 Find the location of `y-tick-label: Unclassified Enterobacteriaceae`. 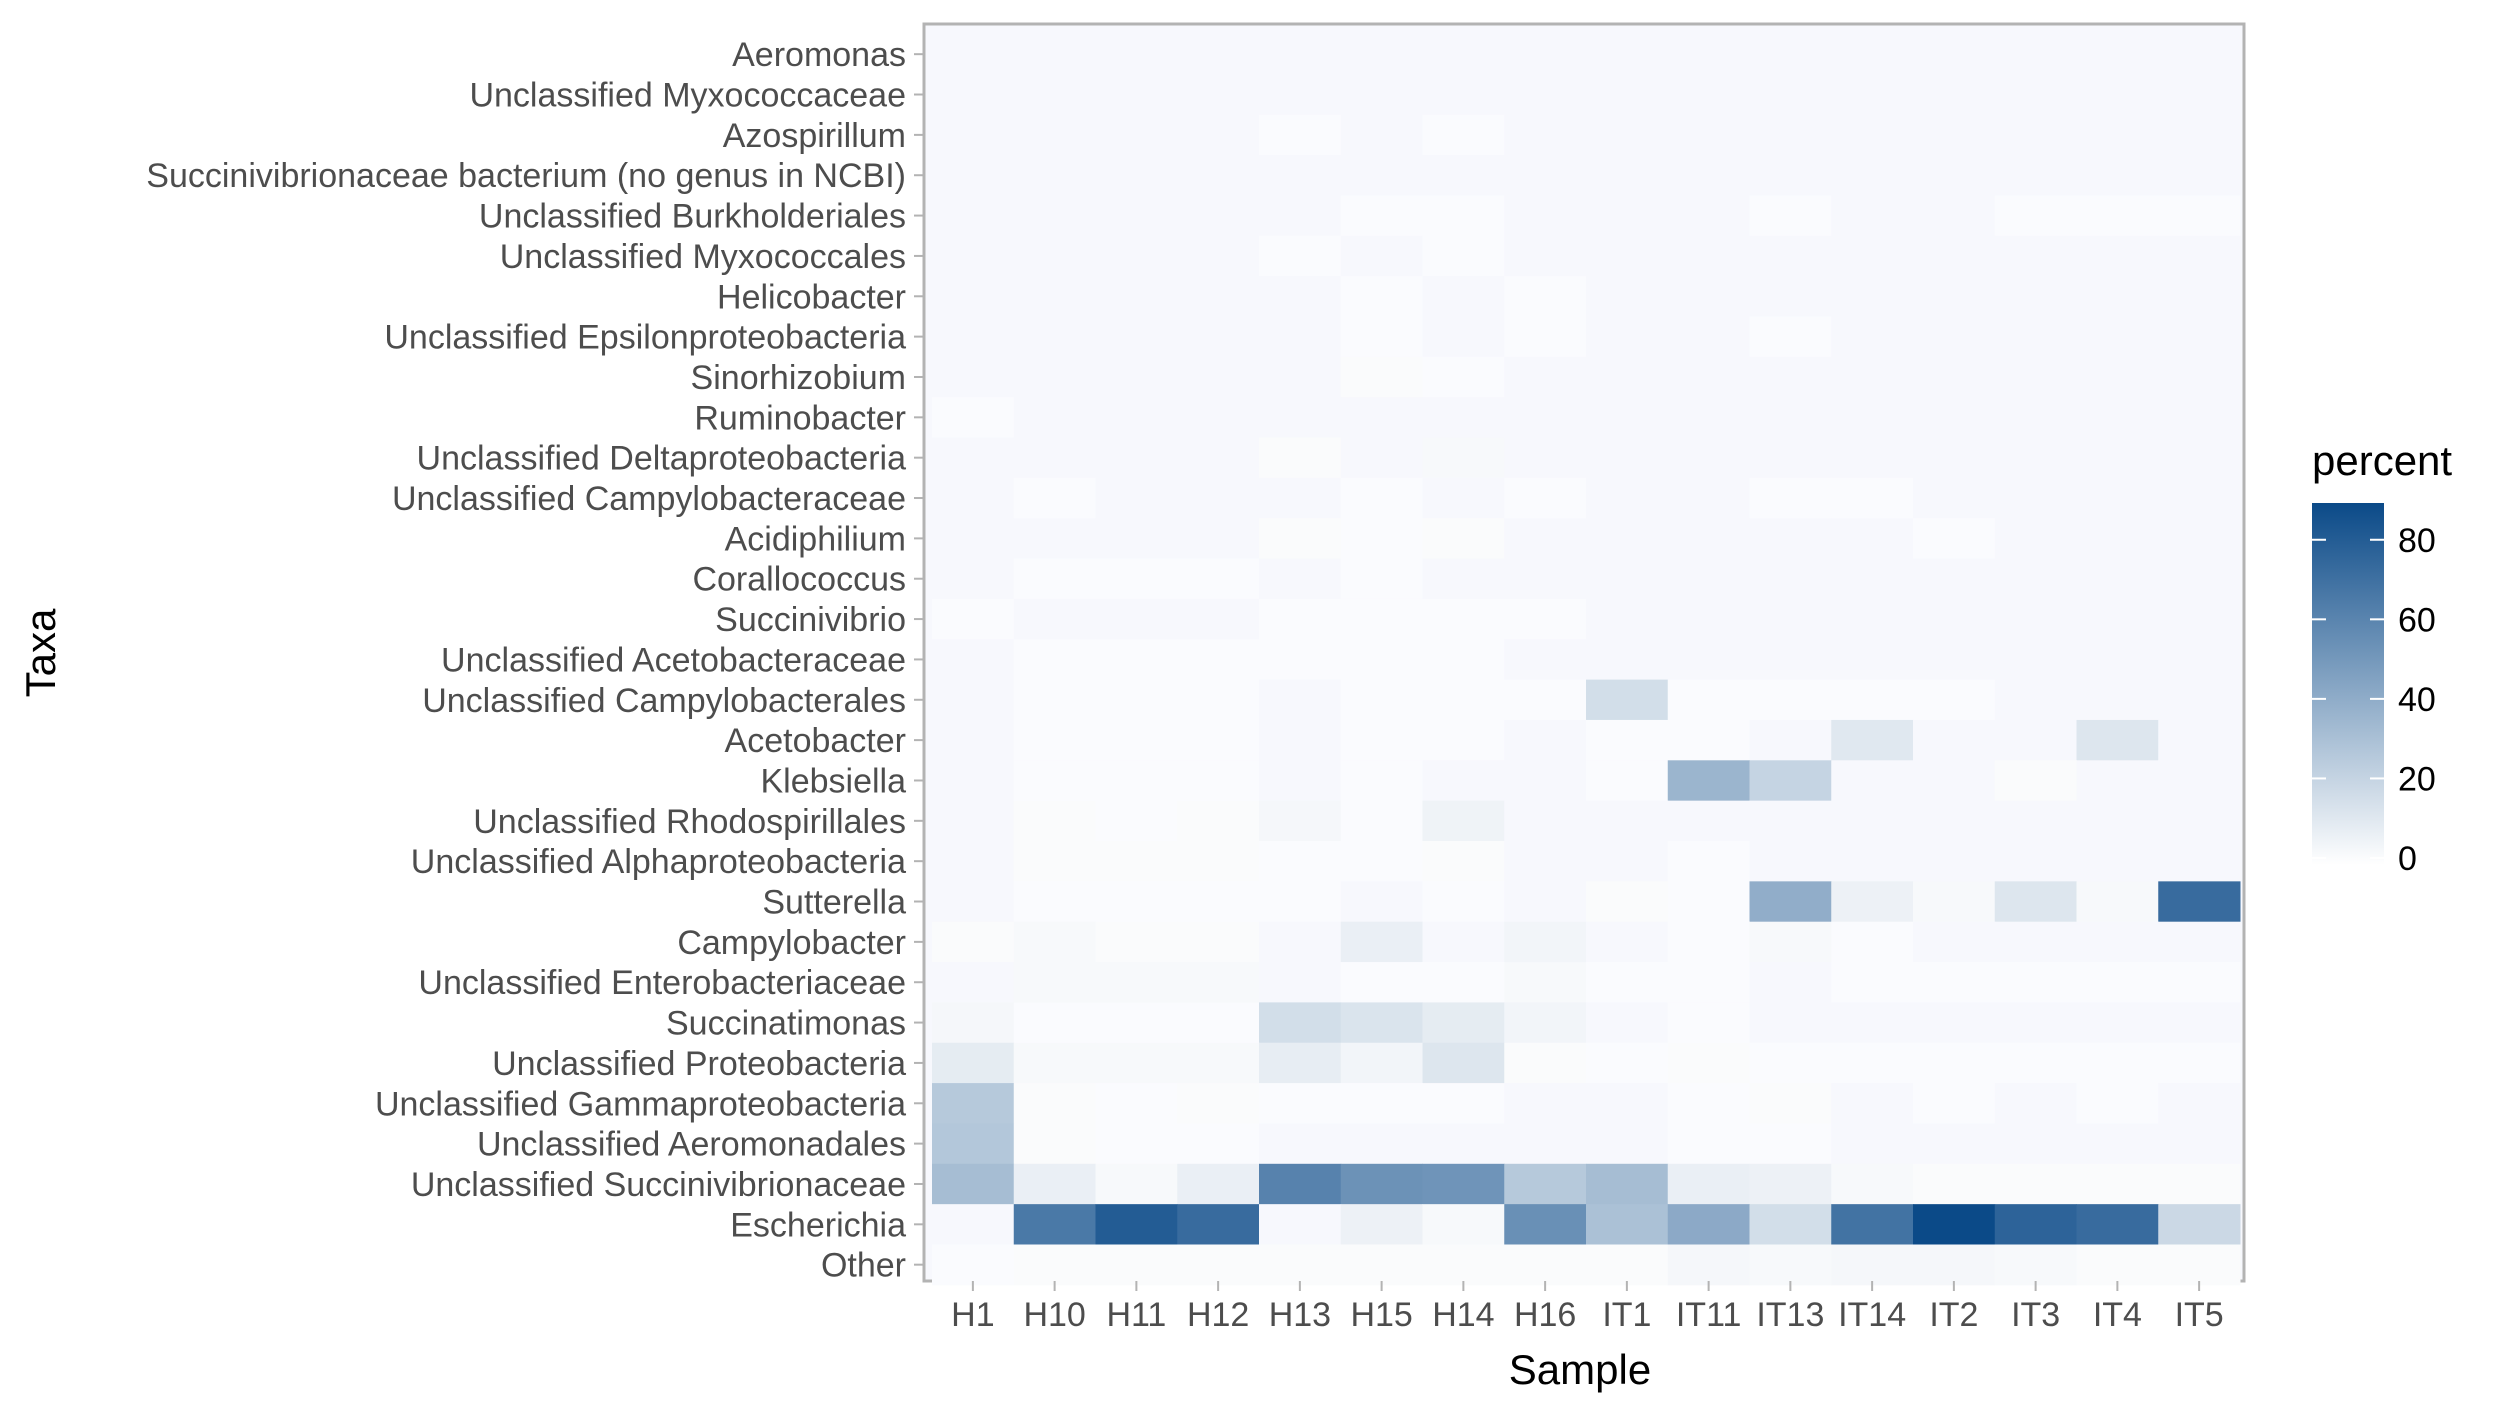

y-tick-label: Unclassified Enterobacteriaceae is located at coordinates (662, 983).